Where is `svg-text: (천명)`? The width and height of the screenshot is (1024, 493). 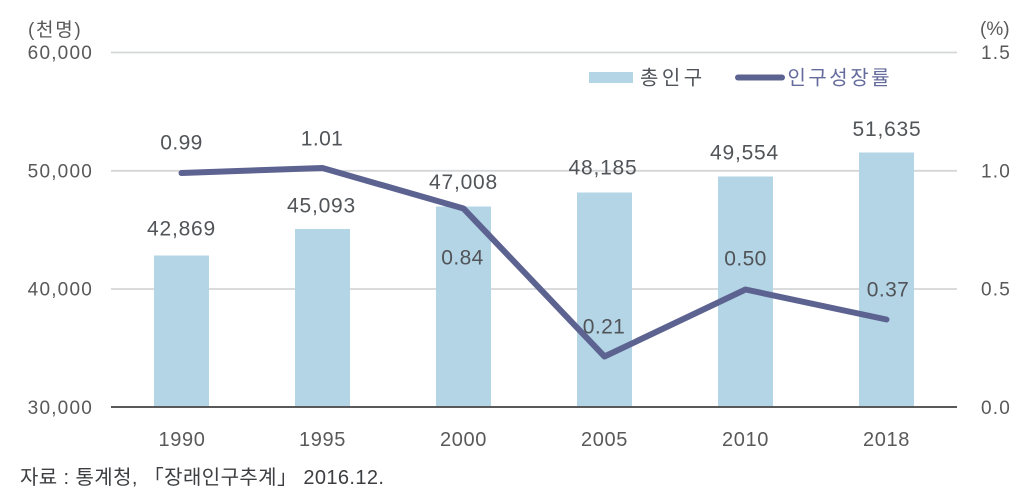 svg-text: (천명) is located at coordinates (55, 30).